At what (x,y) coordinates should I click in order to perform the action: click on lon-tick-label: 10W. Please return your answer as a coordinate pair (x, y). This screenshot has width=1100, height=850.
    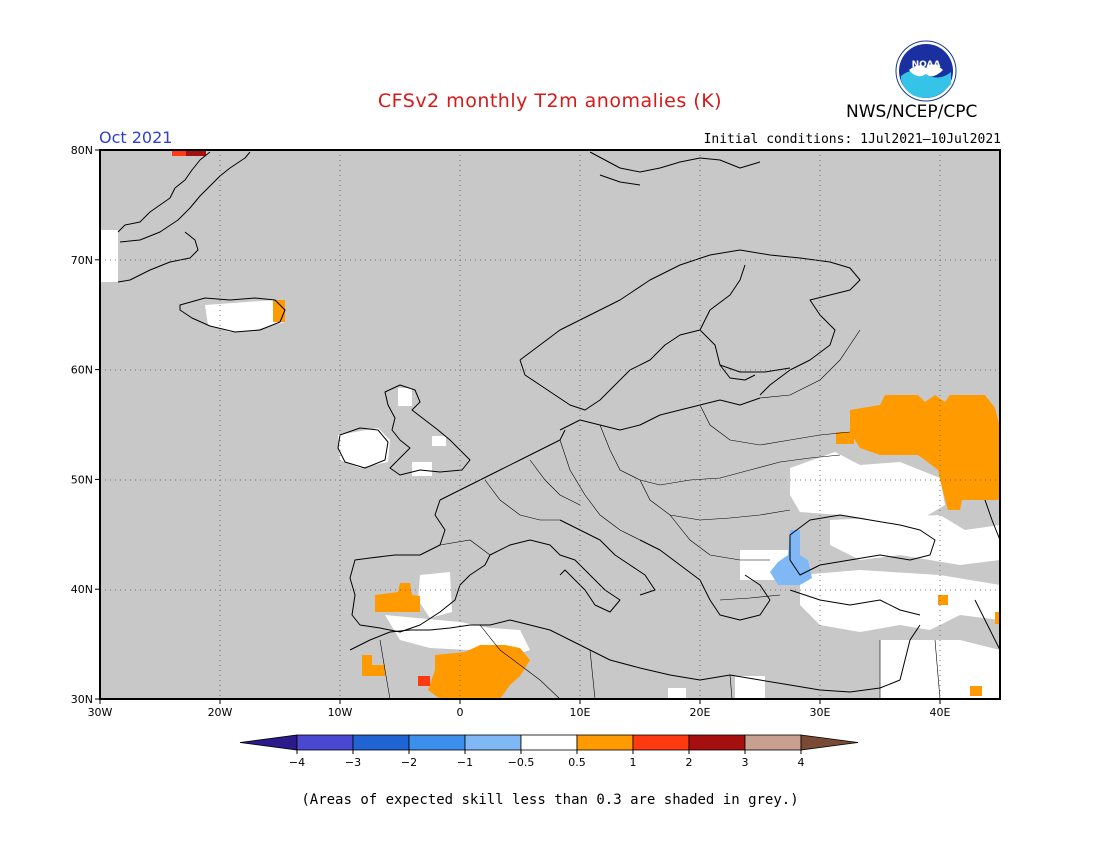
    Looking at the image, I should click on (340, 712).